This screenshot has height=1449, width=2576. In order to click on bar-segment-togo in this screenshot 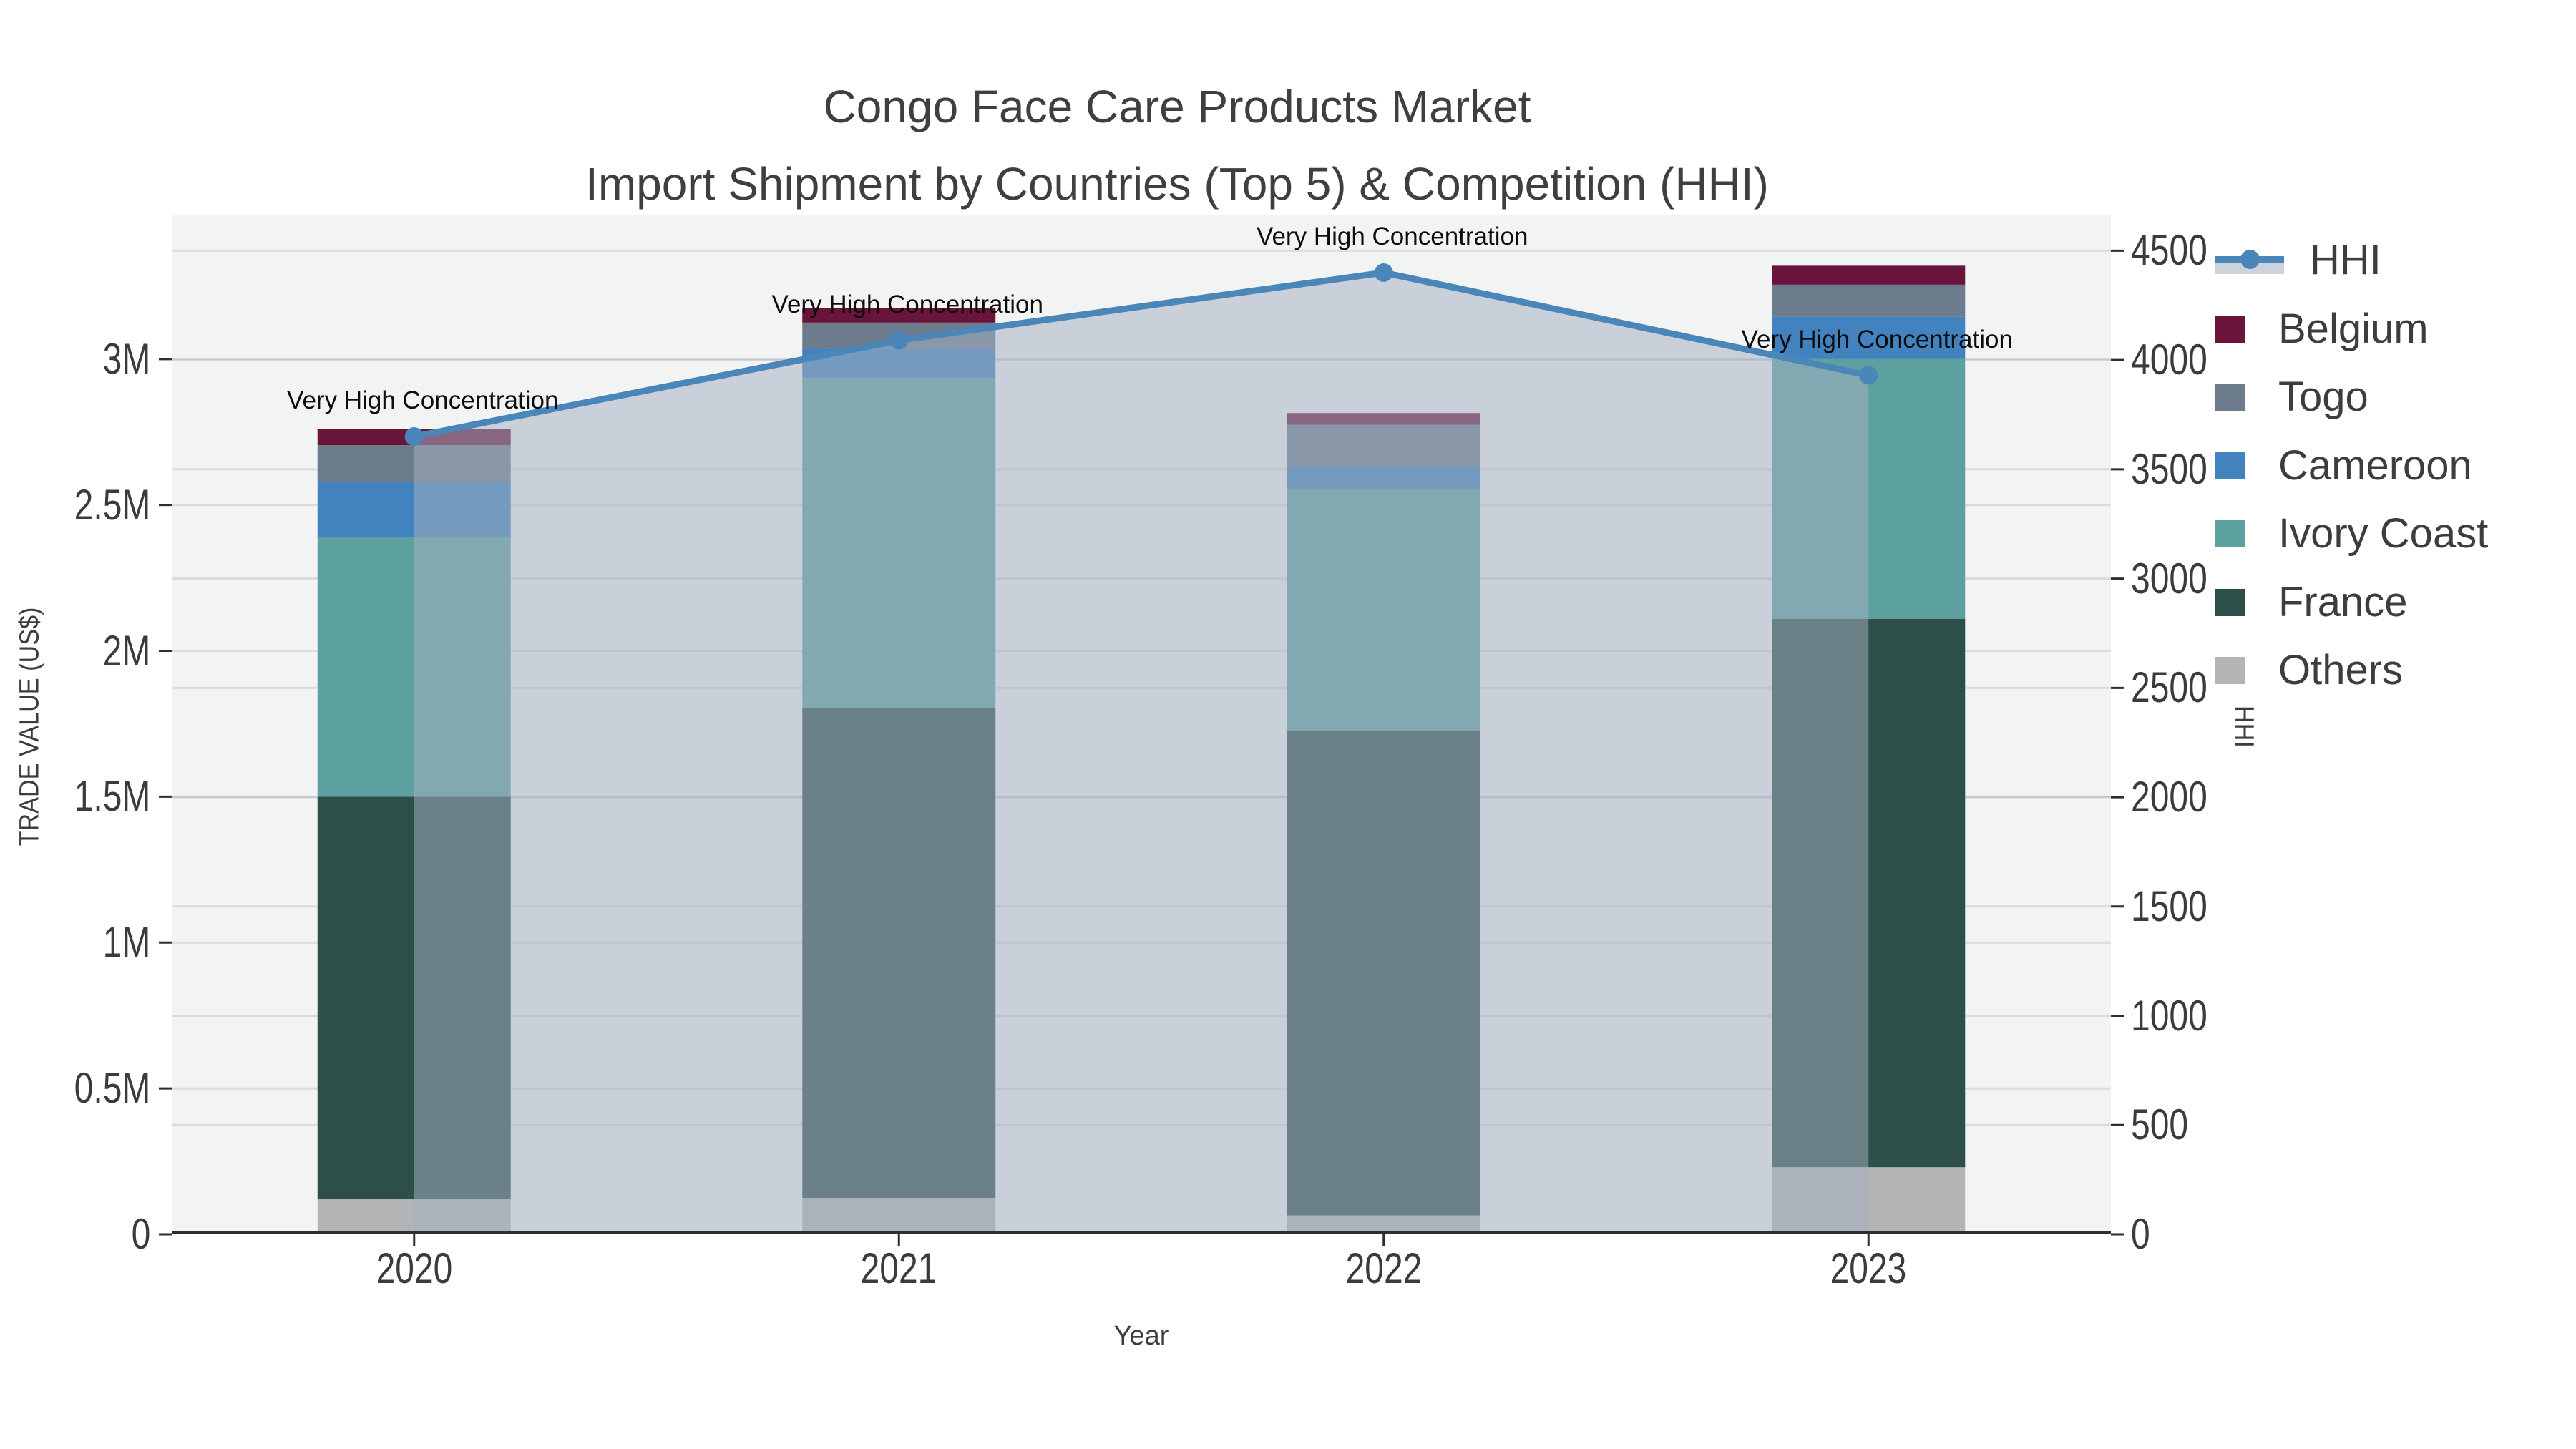, I will do `click(1869, 300)`.